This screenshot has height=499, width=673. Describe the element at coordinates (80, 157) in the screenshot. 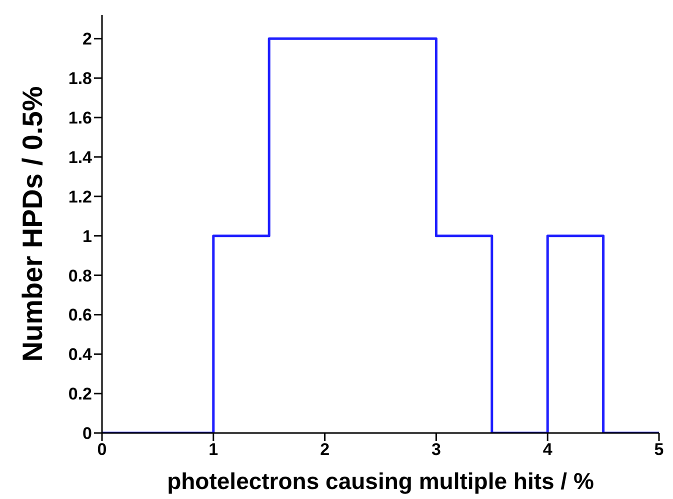

I see `y-tick-label: 1.4` at that location.